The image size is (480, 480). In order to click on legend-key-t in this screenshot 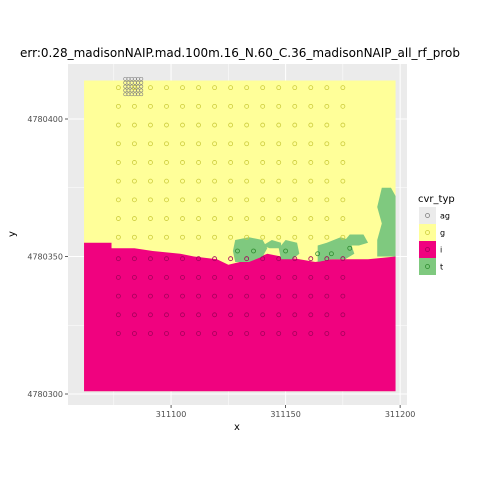, I will do `click(427, 266)`.